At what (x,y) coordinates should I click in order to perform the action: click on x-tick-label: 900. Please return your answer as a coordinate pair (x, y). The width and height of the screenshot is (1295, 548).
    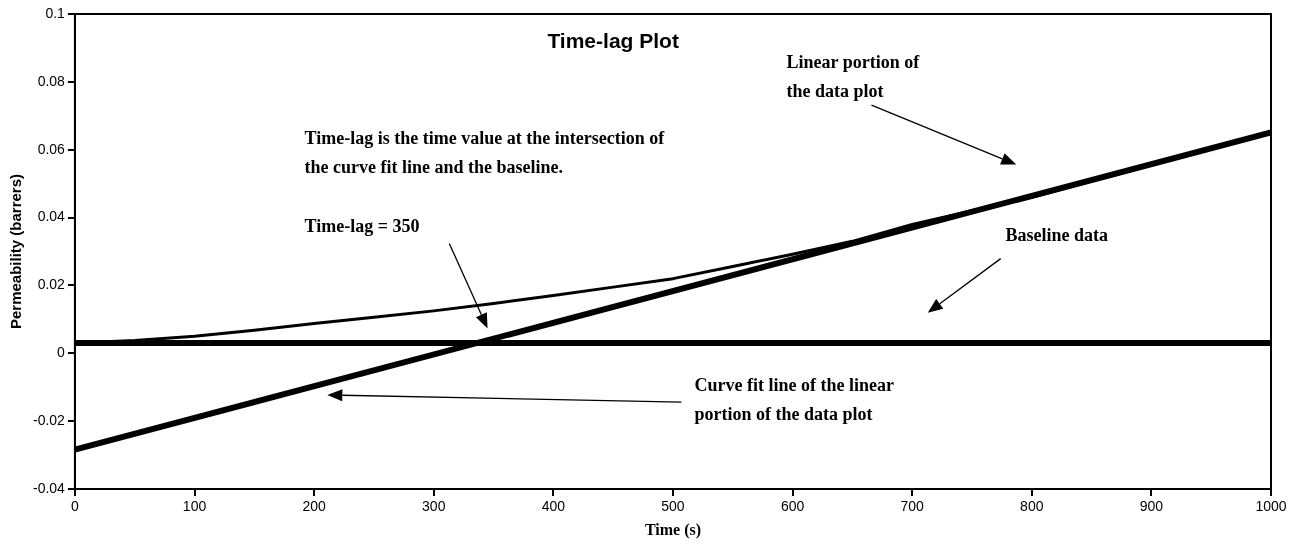
    Looking at the image, I should click on (1151, 506).